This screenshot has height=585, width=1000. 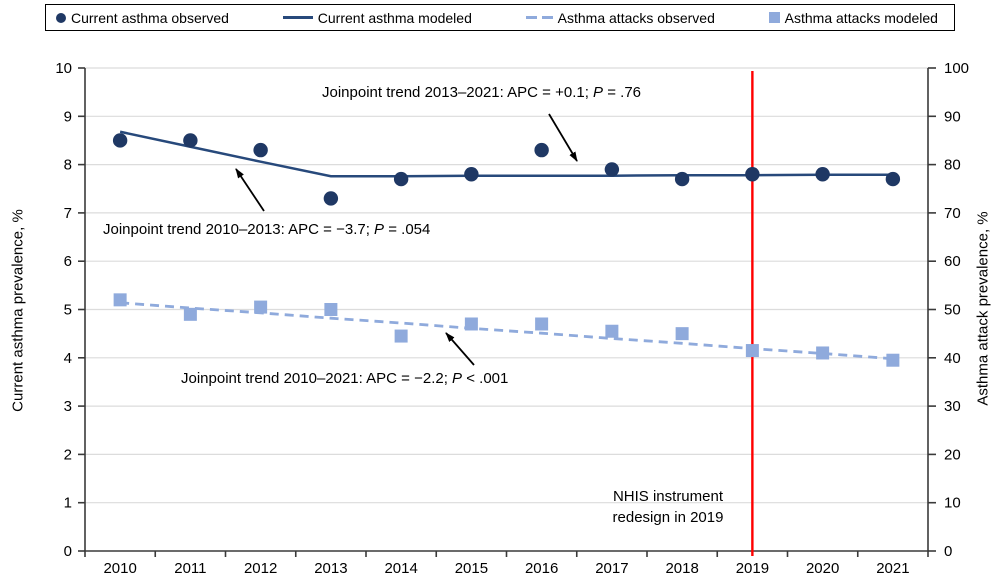 I want to click on series-current-asthma-modeled, so click(x=506, y=154).